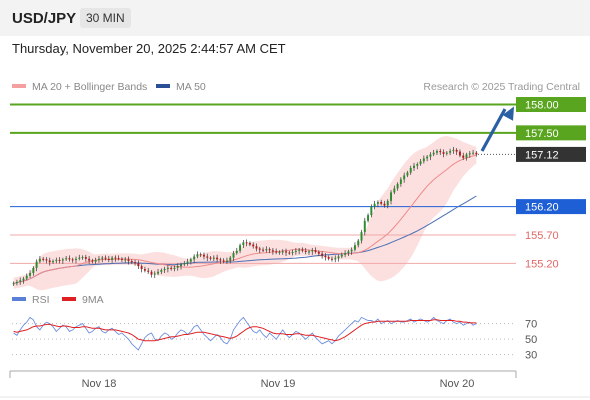 The height and width of the screenshot is (400, 590). What do you see at coordinates (542, 236) in the screenshot?
I see `support-label: 155.70` at bounding box center [542, 236].